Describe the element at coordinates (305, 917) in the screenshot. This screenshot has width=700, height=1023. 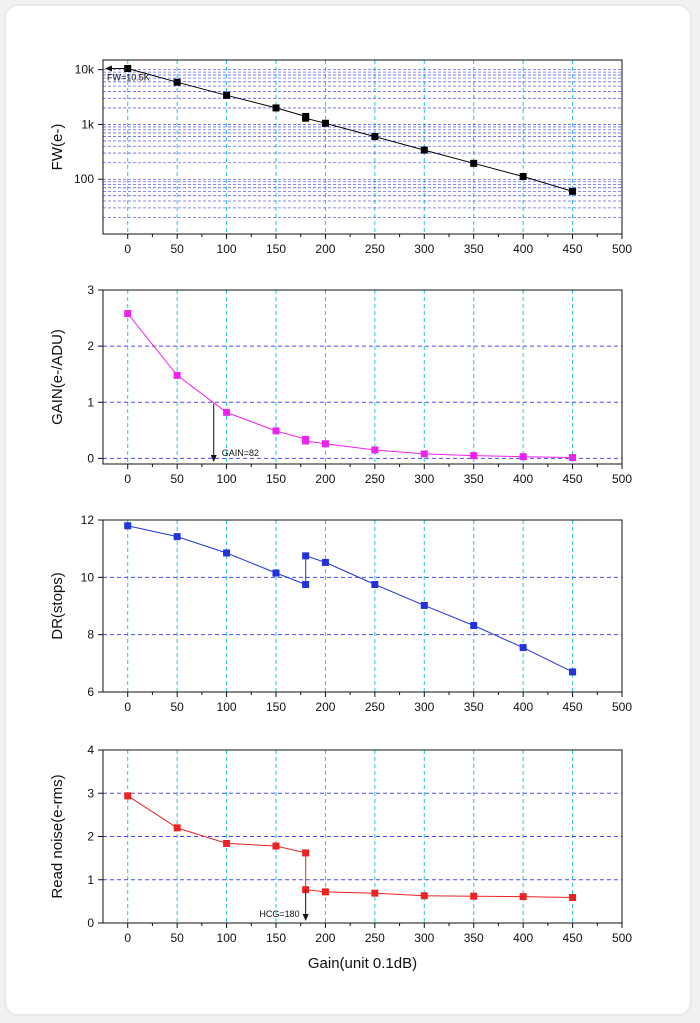
I see `annotation-arrowhead` at that location.